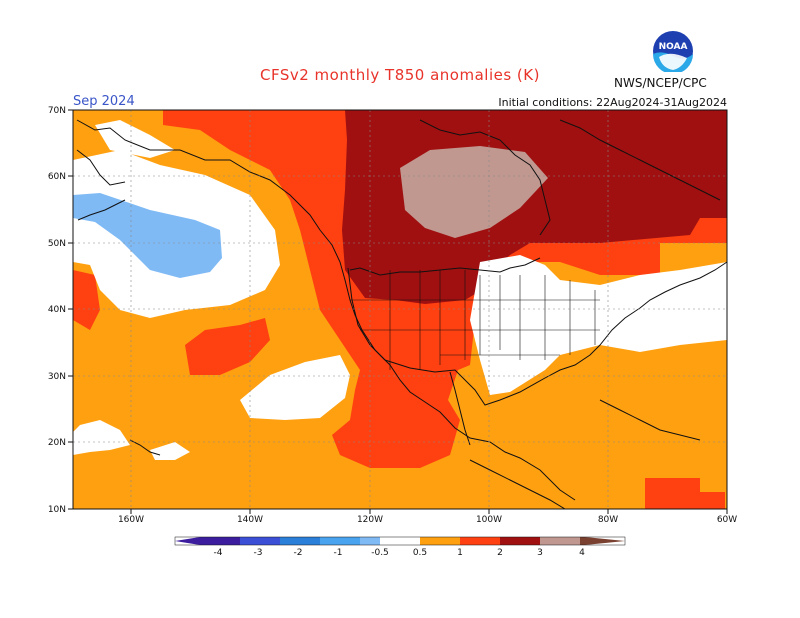 This screenshot has height=618, width=800. Describe the element at coordinates (187, 541) in the screenshot. I see `colorbar-arrow-low` at that location.